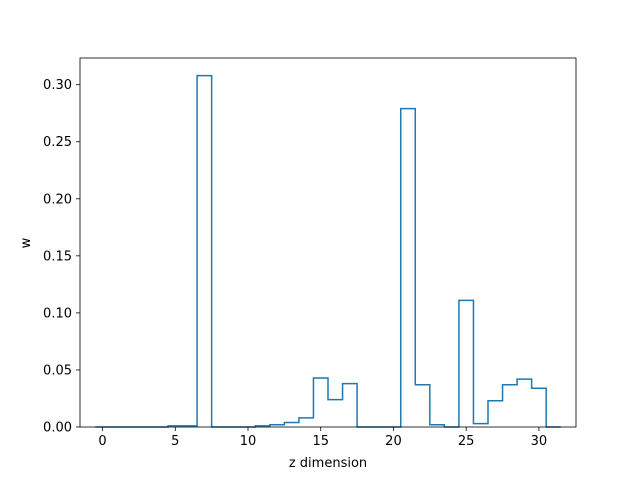 The image size is (640, 485). I want to click on x-tick-label: 25, so click(466, 441).